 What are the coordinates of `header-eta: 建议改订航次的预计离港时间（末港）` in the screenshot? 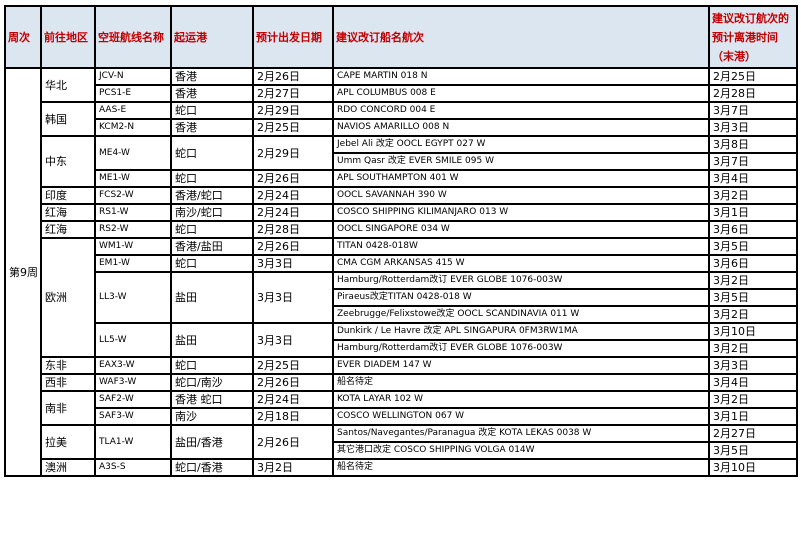 It's located at (753, 37).